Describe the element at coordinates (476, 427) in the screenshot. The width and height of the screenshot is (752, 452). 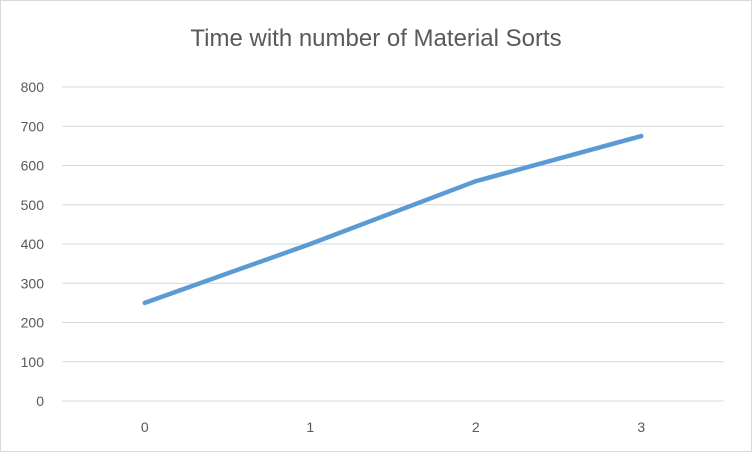
I see `x-tick-label: 2` at that location.